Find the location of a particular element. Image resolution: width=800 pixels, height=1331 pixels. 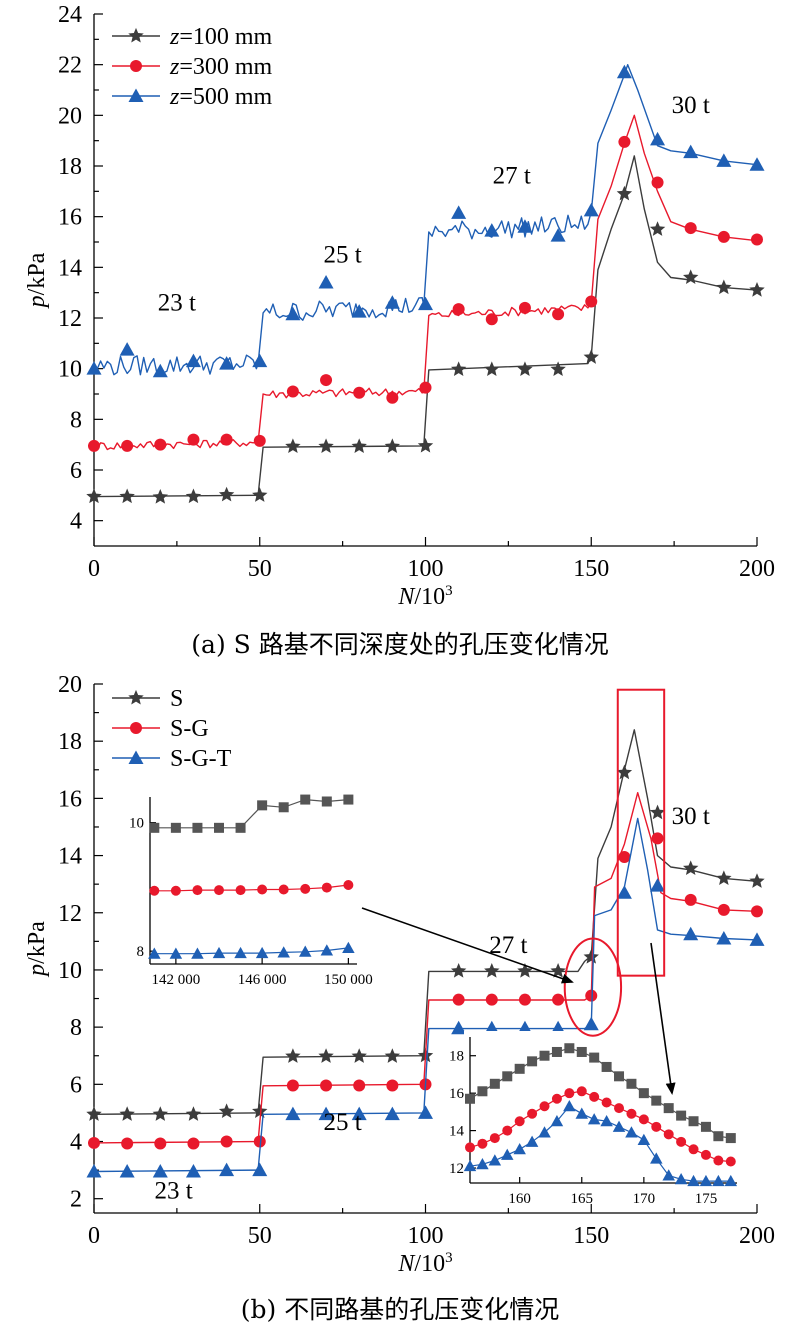

y-axis-unit: /kPa is located at coordinates (37, 273).